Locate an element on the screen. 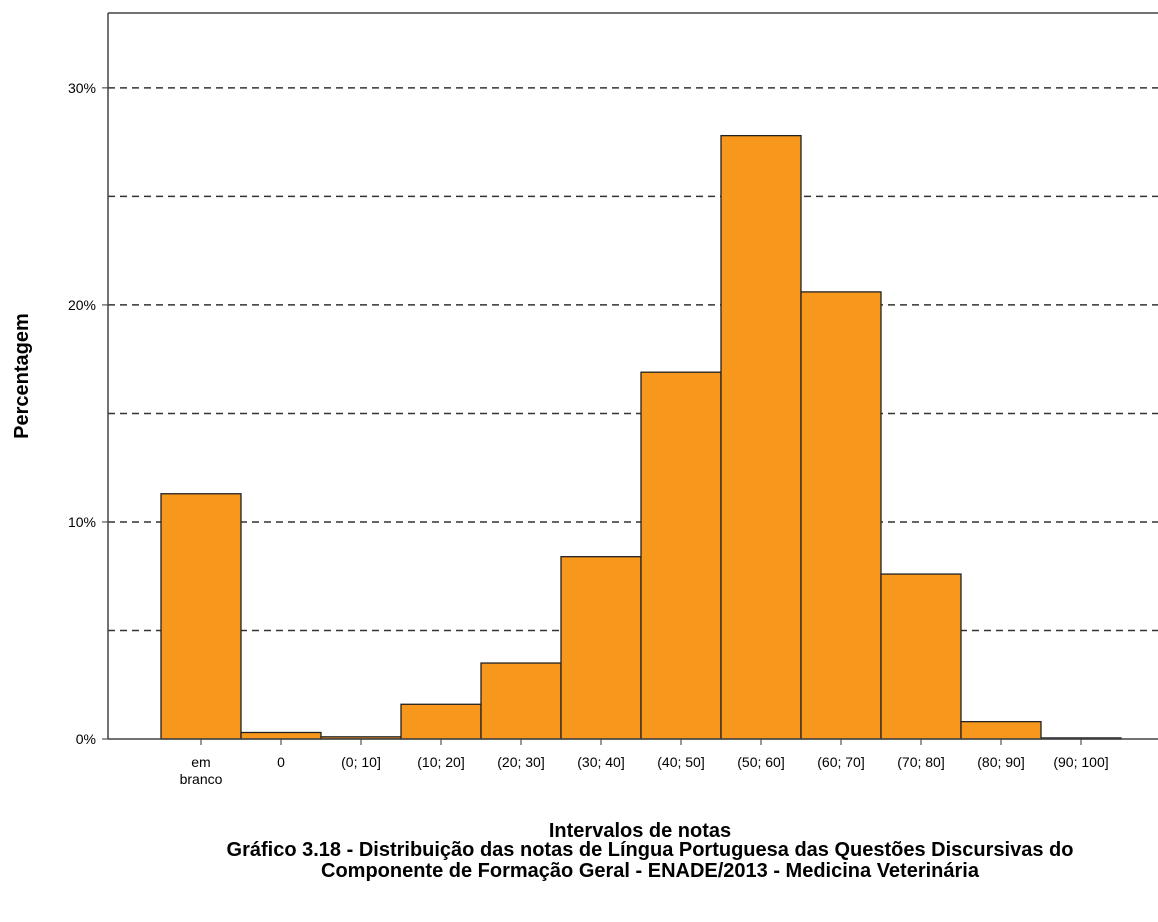 The image size is (1158, 922). y-tick-label: 30% is located at coordinates (82, 88).